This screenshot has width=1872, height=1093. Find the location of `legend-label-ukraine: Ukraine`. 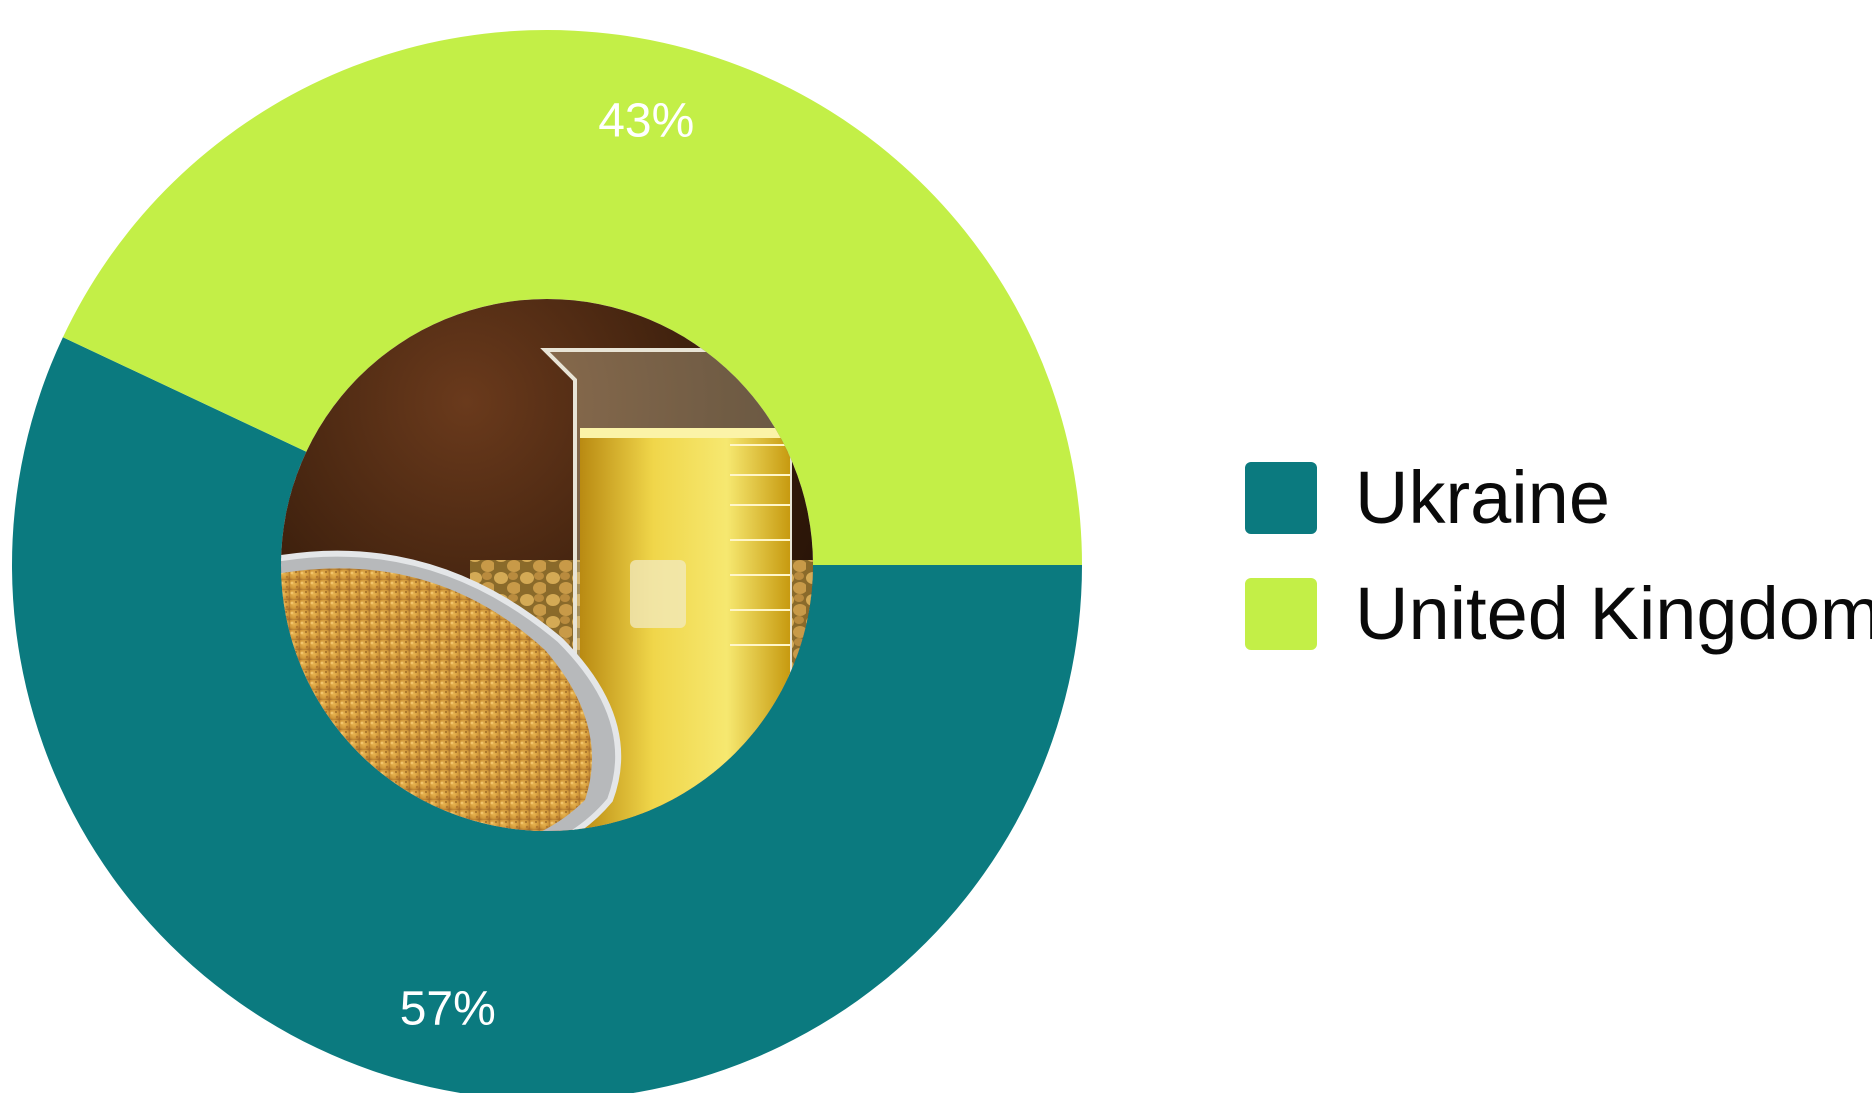

legend-label-ukraine: Ukraine is located at coordinates (1482, 497).